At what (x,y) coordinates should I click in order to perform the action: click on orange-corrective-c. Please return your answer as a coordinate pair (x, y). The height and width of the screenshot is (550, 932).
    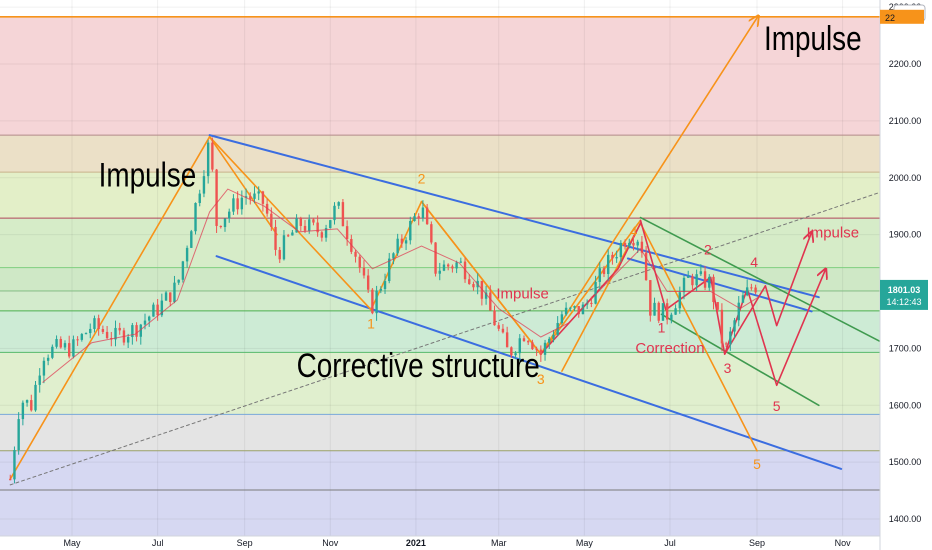
    Looking at the image, I should click on (481, 277).